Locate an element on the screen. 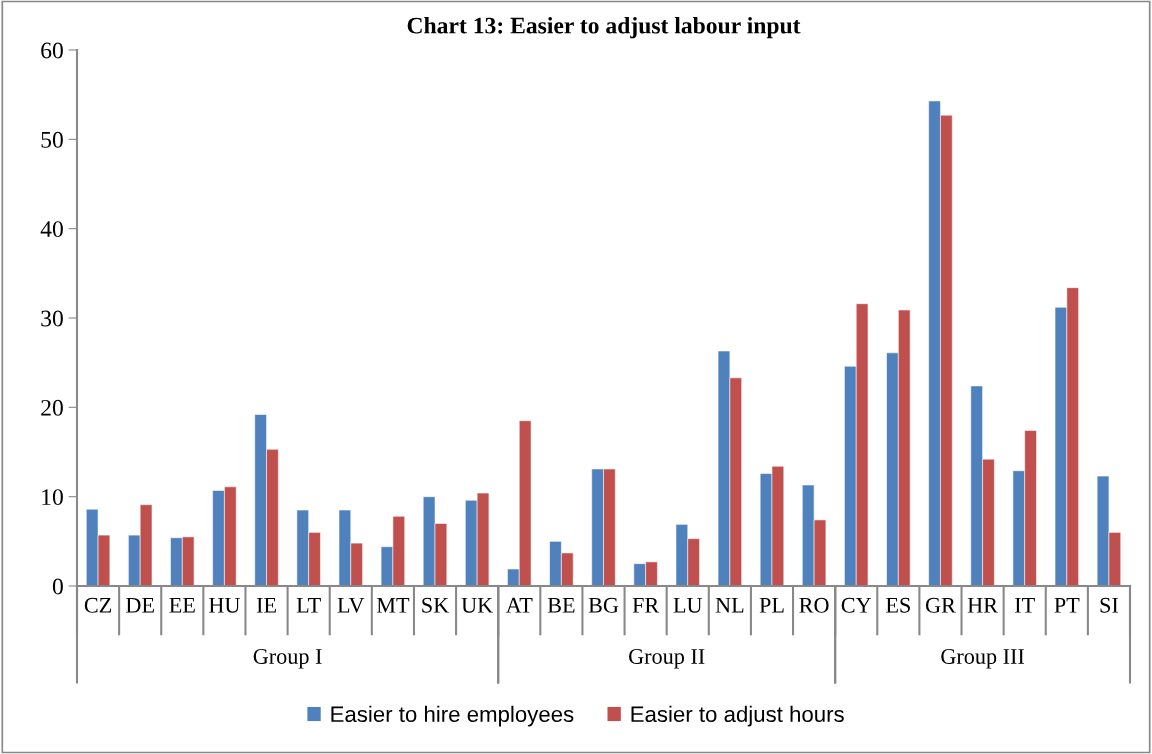 Image resolution: width=1152 pixels, height=754 pixels. y-tick-label: 30 is located at coordinates (52, 318).